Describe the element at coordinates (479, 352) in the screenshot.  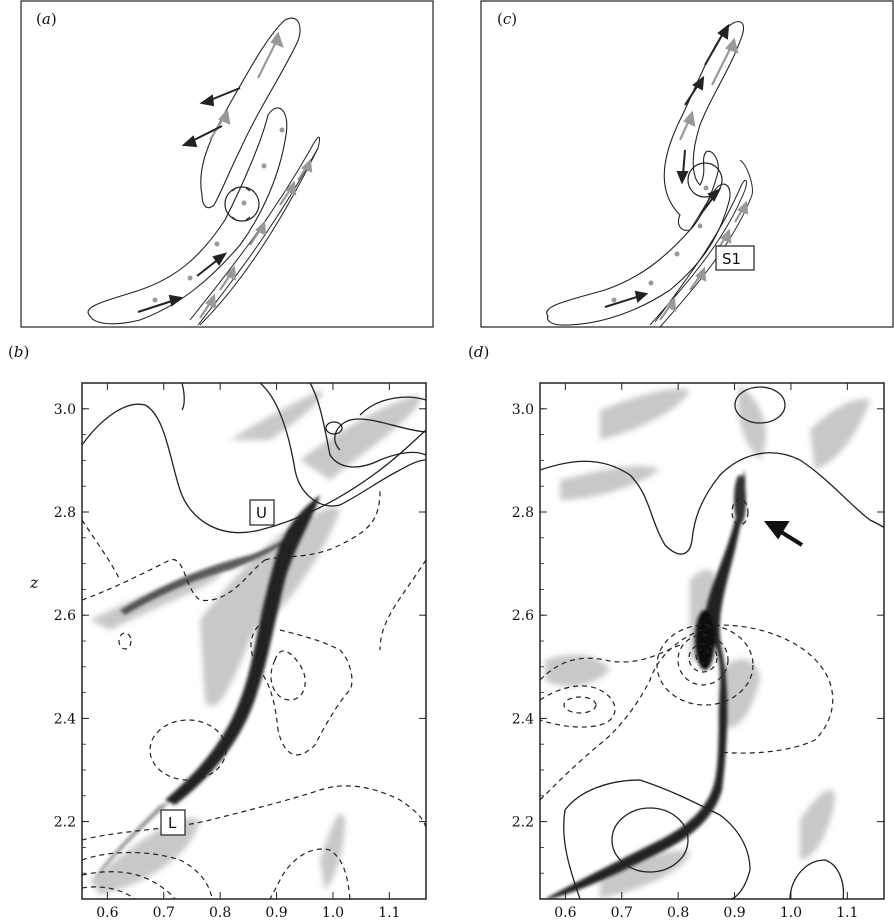
I see `panel-d-label: (d)` at that location.